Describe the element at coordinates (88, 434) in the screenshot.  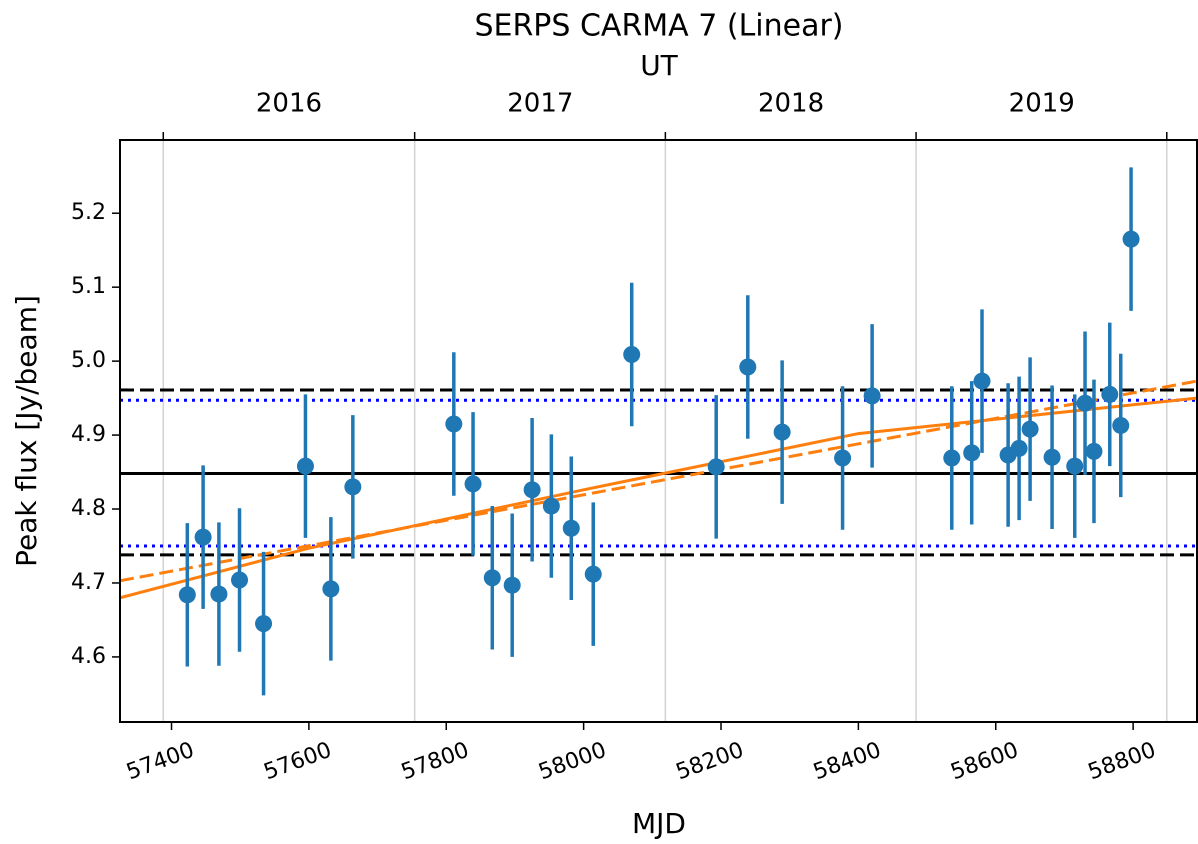
I see `y-tick-label: 4.9` at that location.